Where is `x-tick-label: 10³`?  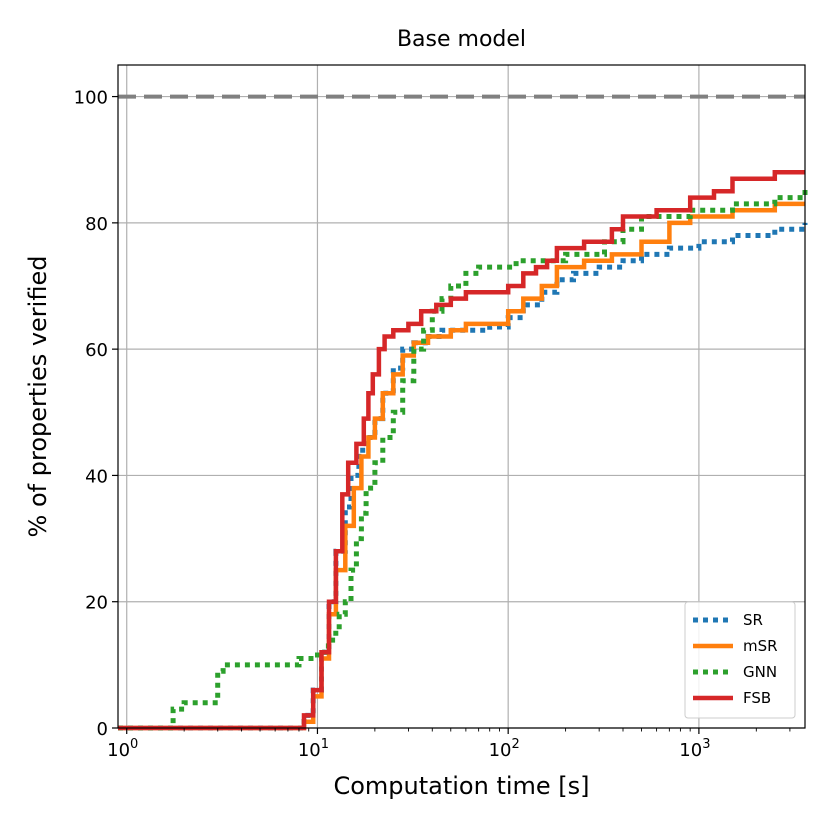
x-tick-label: 10³ is located at coordinates (694, 749).